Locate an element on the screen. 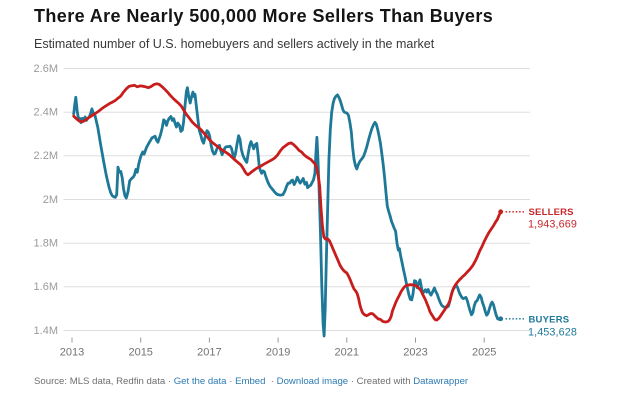  svg-text: 2017 is located at coordinates (209, 353).